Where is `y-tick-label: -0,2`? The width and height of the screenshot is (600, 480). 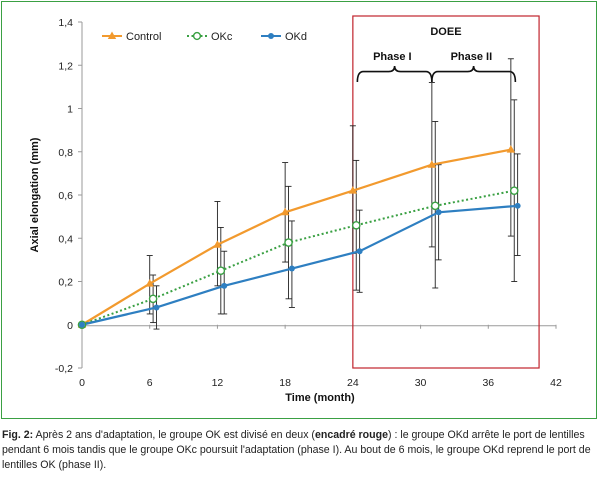
y-tick-label: -0,2 is located at coordinates (64, 369).